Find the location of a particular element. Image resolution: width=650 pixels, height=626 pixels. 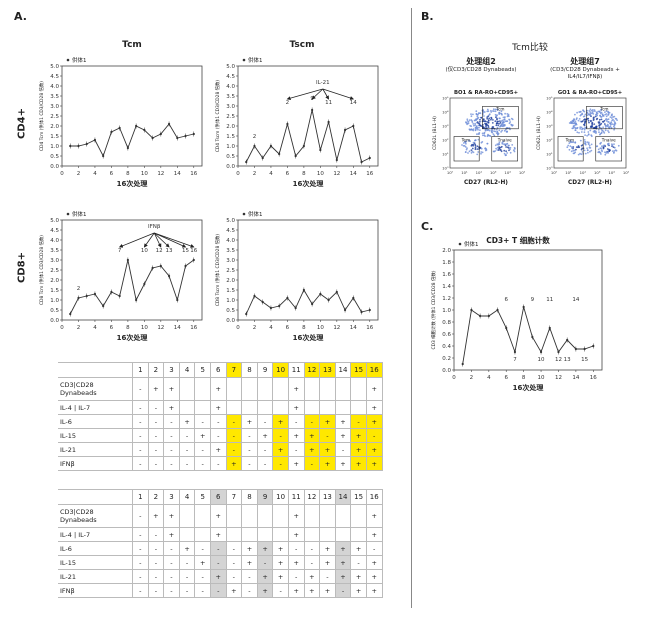

table-col-header: 8 is located at coordinates (249, 497).